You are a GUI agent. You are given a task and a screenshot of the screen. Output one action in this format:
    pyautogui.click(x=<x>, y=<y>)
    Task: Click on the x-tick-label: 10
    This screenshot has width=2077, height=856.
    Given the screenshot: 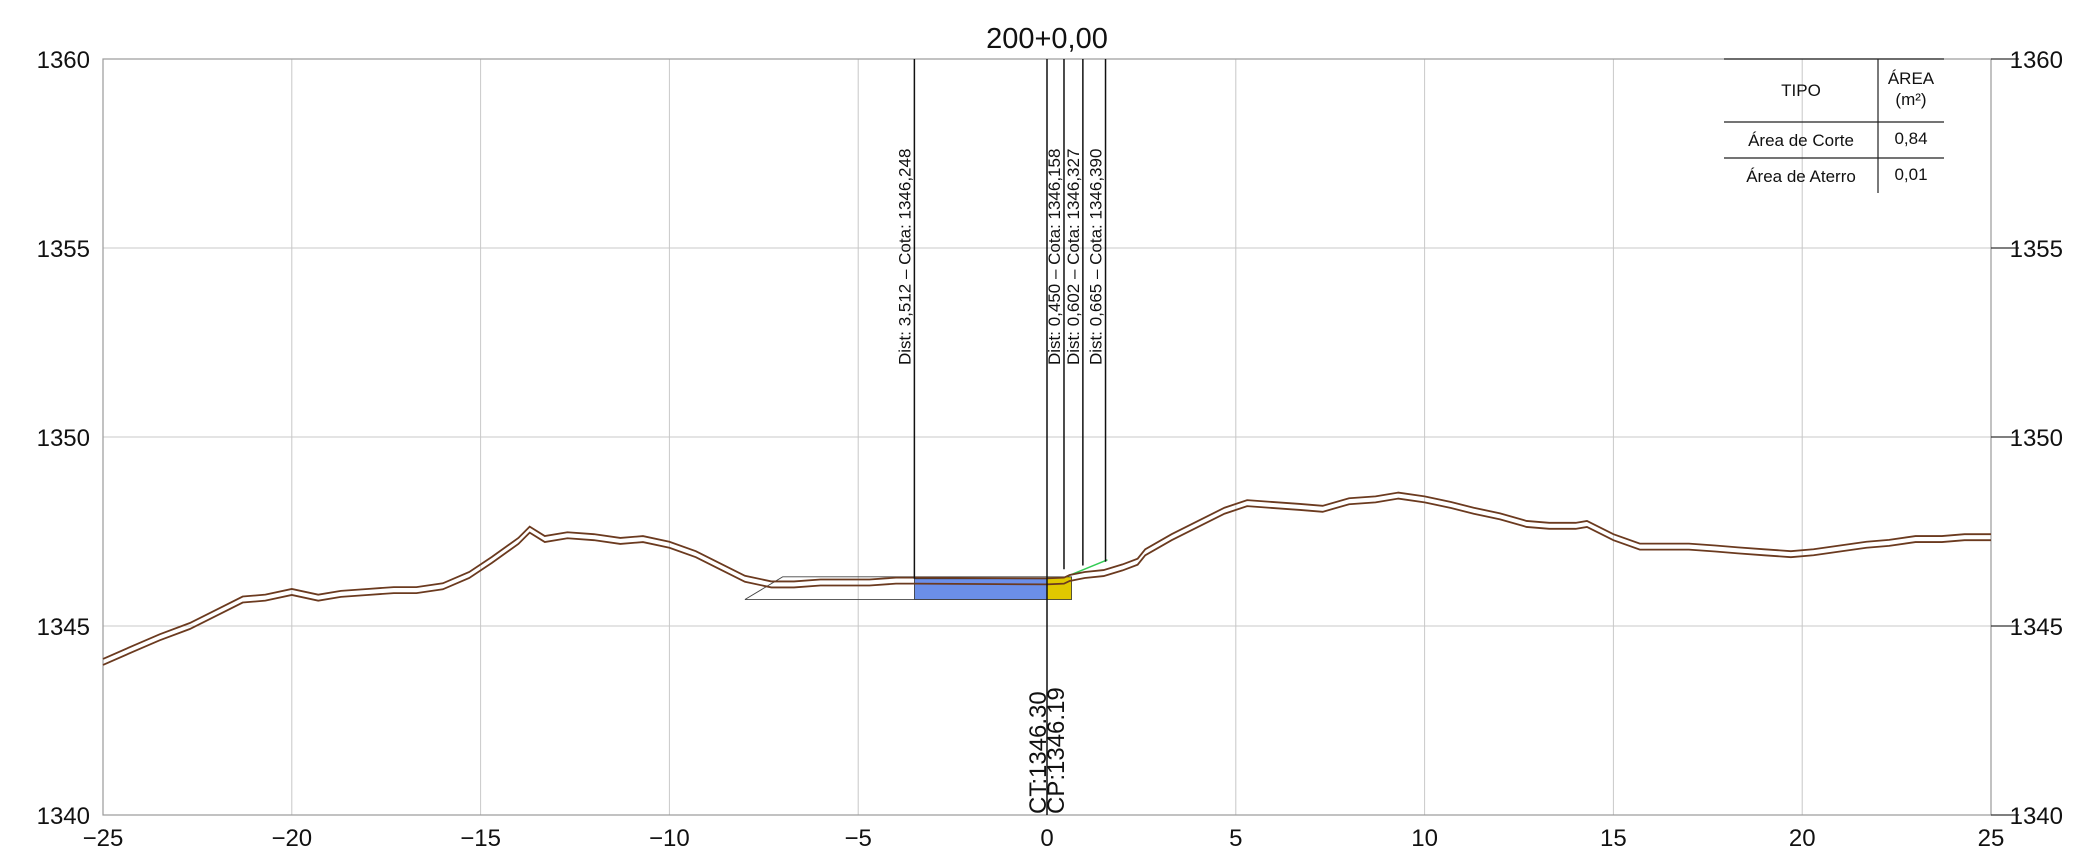 What is the action you would take?
    pyautogui.click(x=1424, y=838)
    